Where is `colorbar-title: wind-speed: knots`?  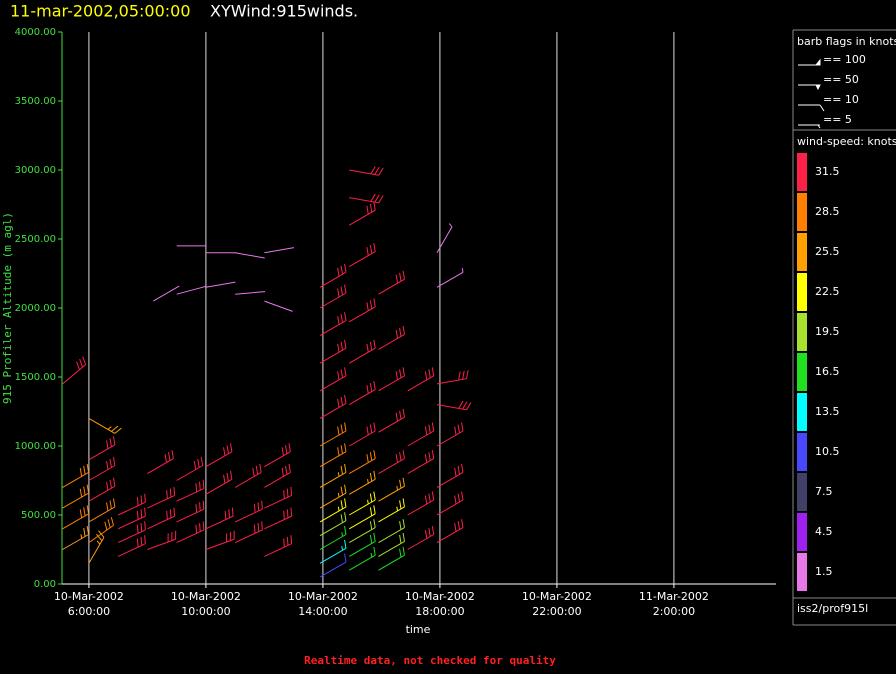 colorbar-title: wind-speed: knots is located at coordinates (846, 141).